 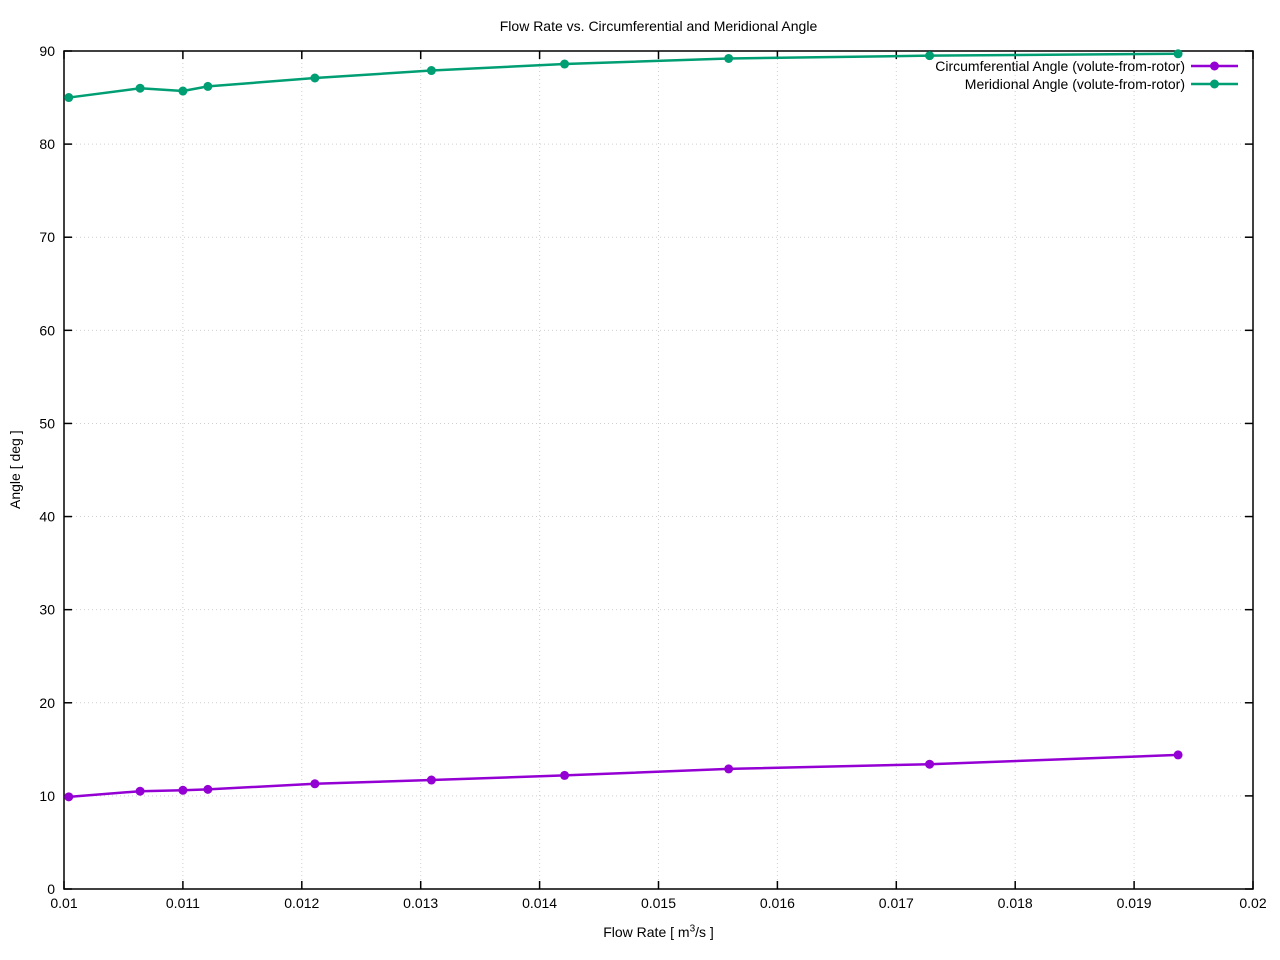 I want to click on y-tick-label: 80, so click(x=47, y=144).